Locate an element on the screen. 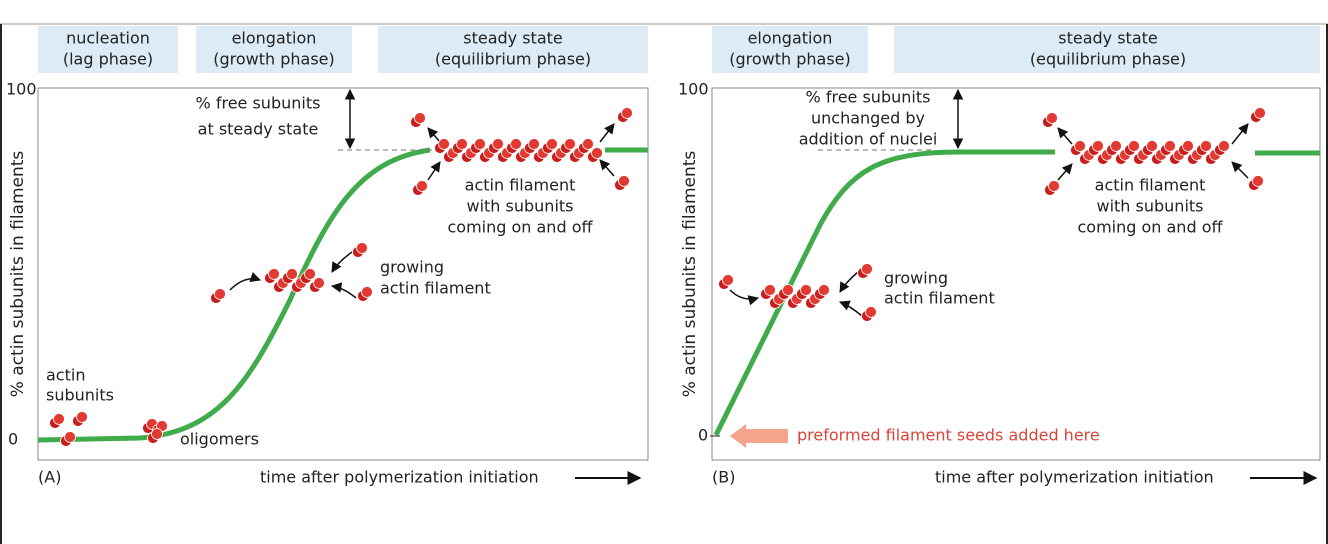 Image resolution: width=1328 pixels, height=544 pixels. annotation: oligomers is located at coordinates (219, 439).